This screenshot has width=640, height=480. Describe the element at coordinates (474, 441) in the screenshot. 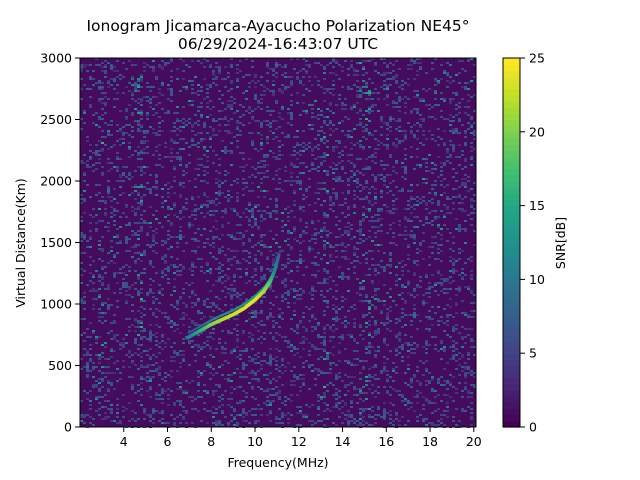

I see `x-tick-label: 20` at that location.